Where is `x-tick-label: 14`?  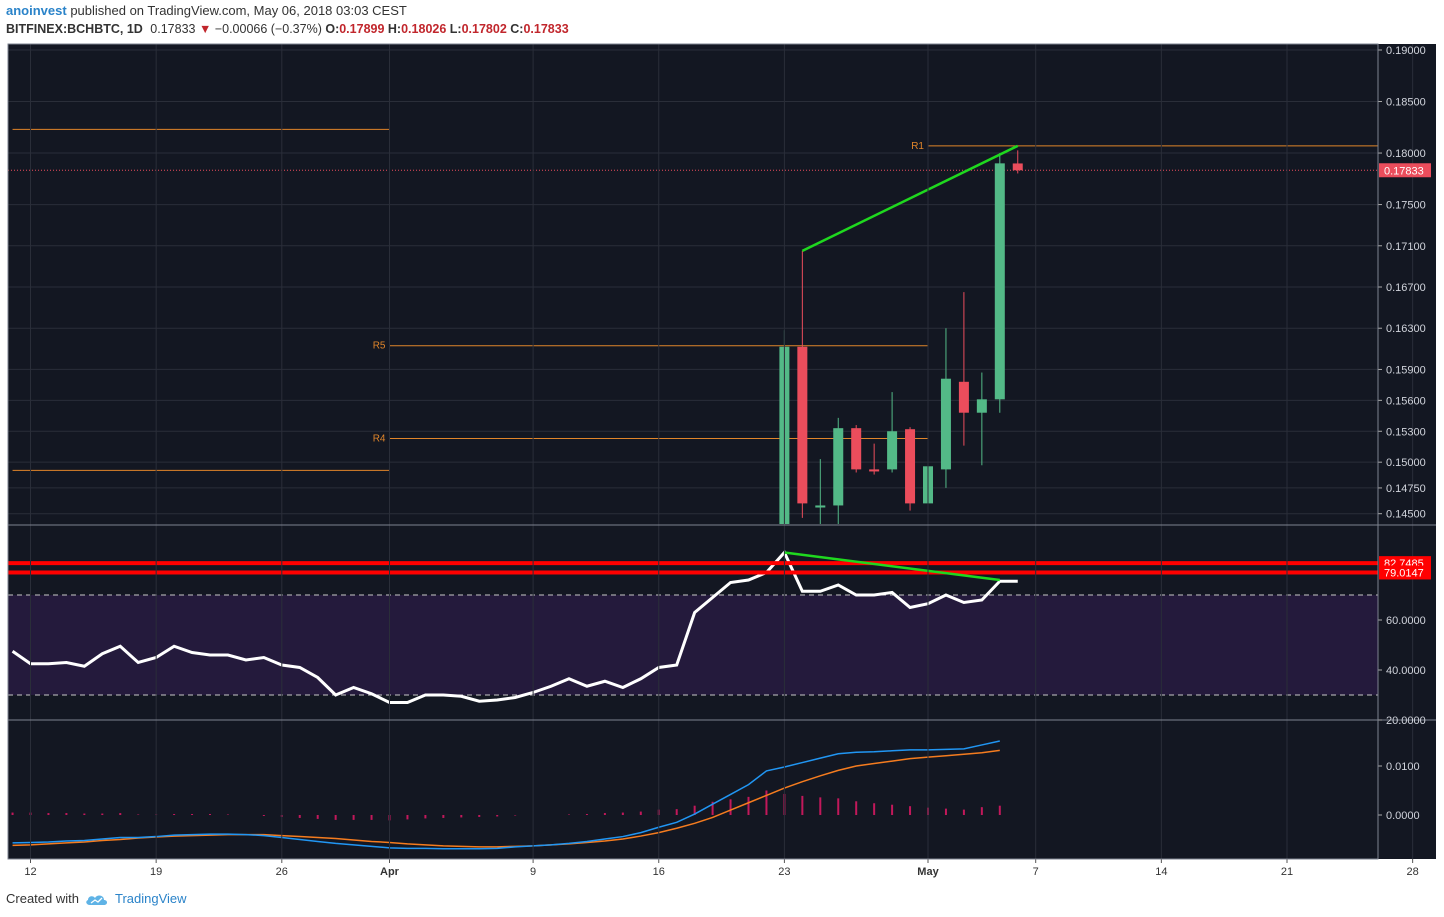
x-tick-label: 14 is located at coordinates (1161, 872).